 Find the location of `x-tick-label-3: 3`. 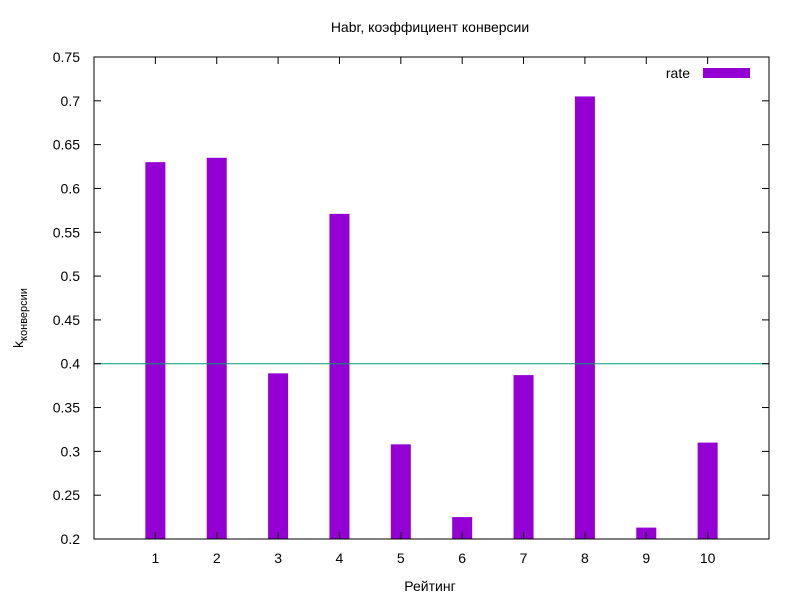

x-tick-label-3: 3 is located at coordinates (278, 558).